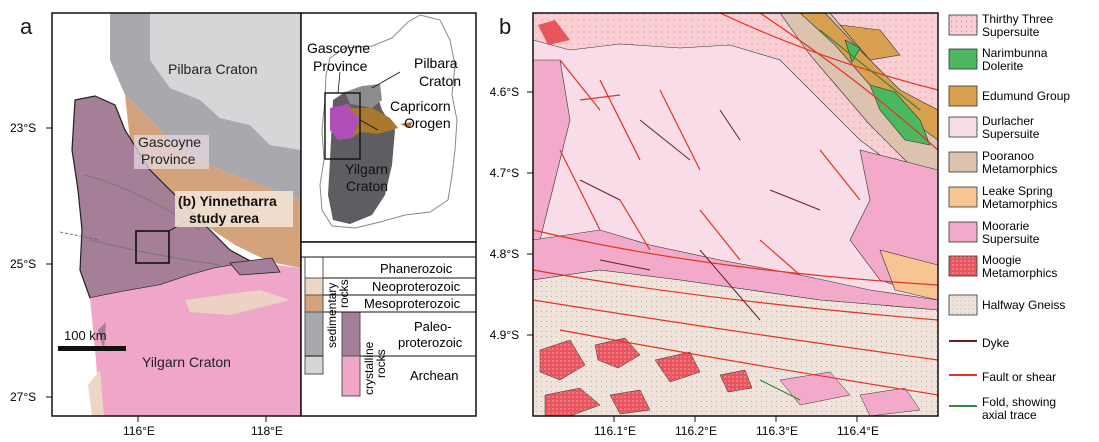 The height and width of the screenshot is (442, 1099). Describe the element at coordinates (979, 343) in the screenshot. I see `legend-item-9: Dyke` at that location.